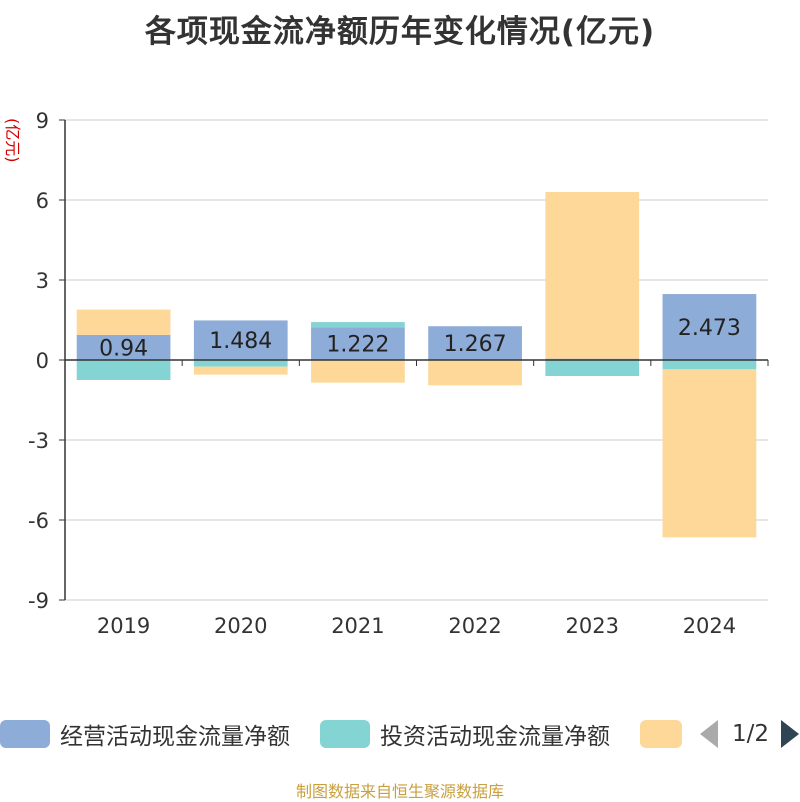 Image resolution: width=800 pixels, height=802 pixels. I want to click on legend-item-financing, so click(661, 734).